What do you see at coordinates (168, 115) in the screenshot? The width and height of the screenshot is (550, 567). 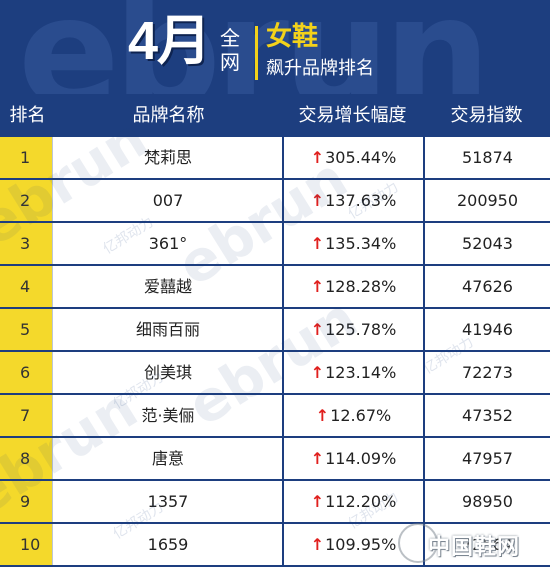 I see `header-brand: 品牌名称` at bounding box center [168, 115].